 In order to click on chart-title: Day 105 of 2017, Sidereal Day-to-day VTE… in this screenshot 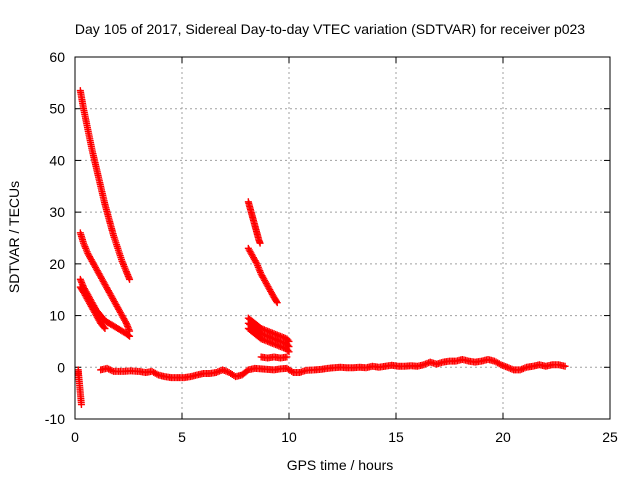, I will do `click(330, 29)`.